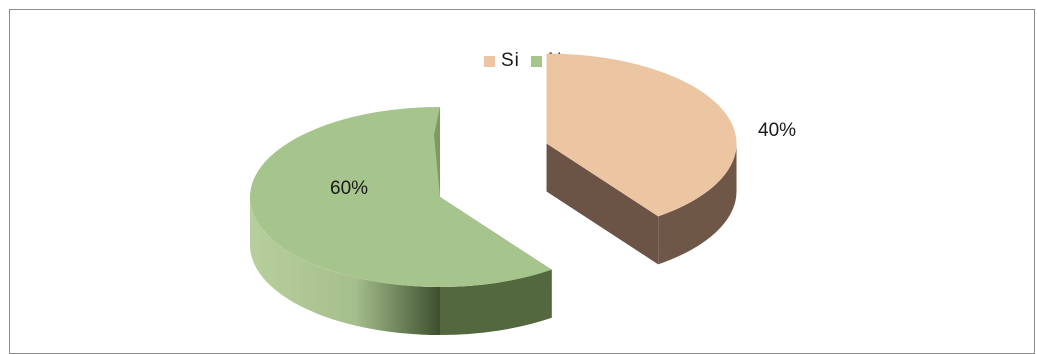 The image size is (1037, 354). I want to click on legend-item-si: Si, so click(502, 61).